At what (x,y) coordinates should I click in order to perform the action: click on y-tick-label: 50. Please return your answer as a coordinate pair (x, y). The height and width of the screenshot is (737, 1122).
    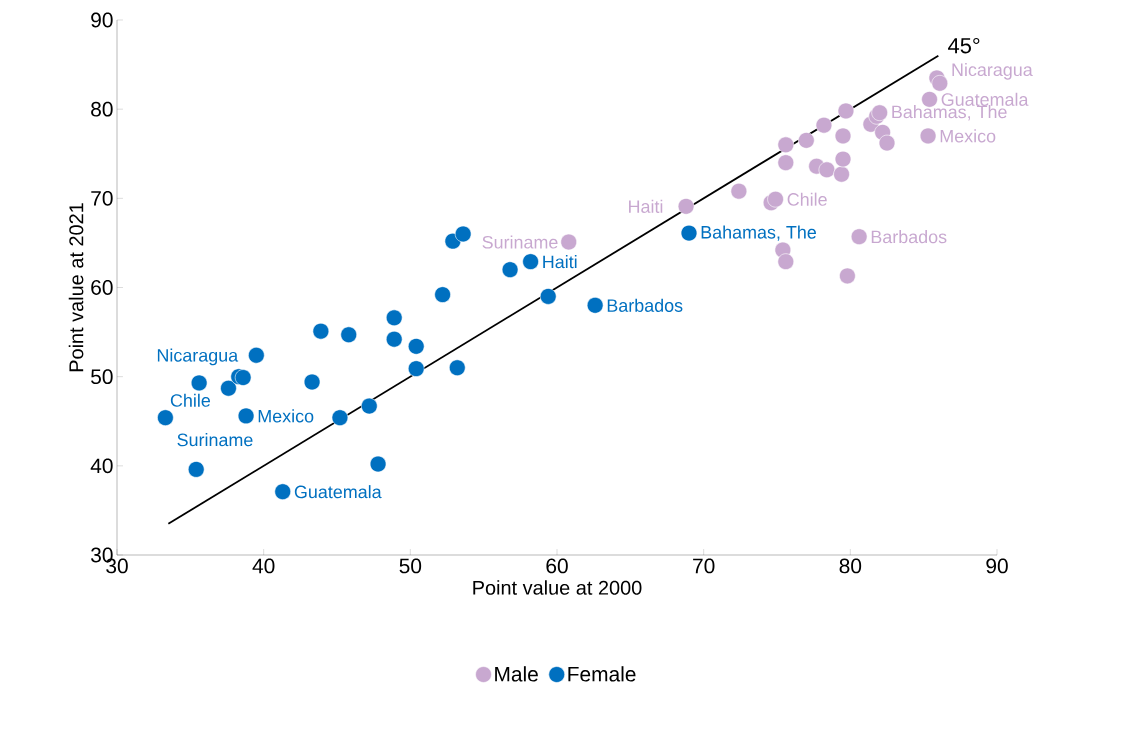
    Looking at the image, I should click on (102, 377).